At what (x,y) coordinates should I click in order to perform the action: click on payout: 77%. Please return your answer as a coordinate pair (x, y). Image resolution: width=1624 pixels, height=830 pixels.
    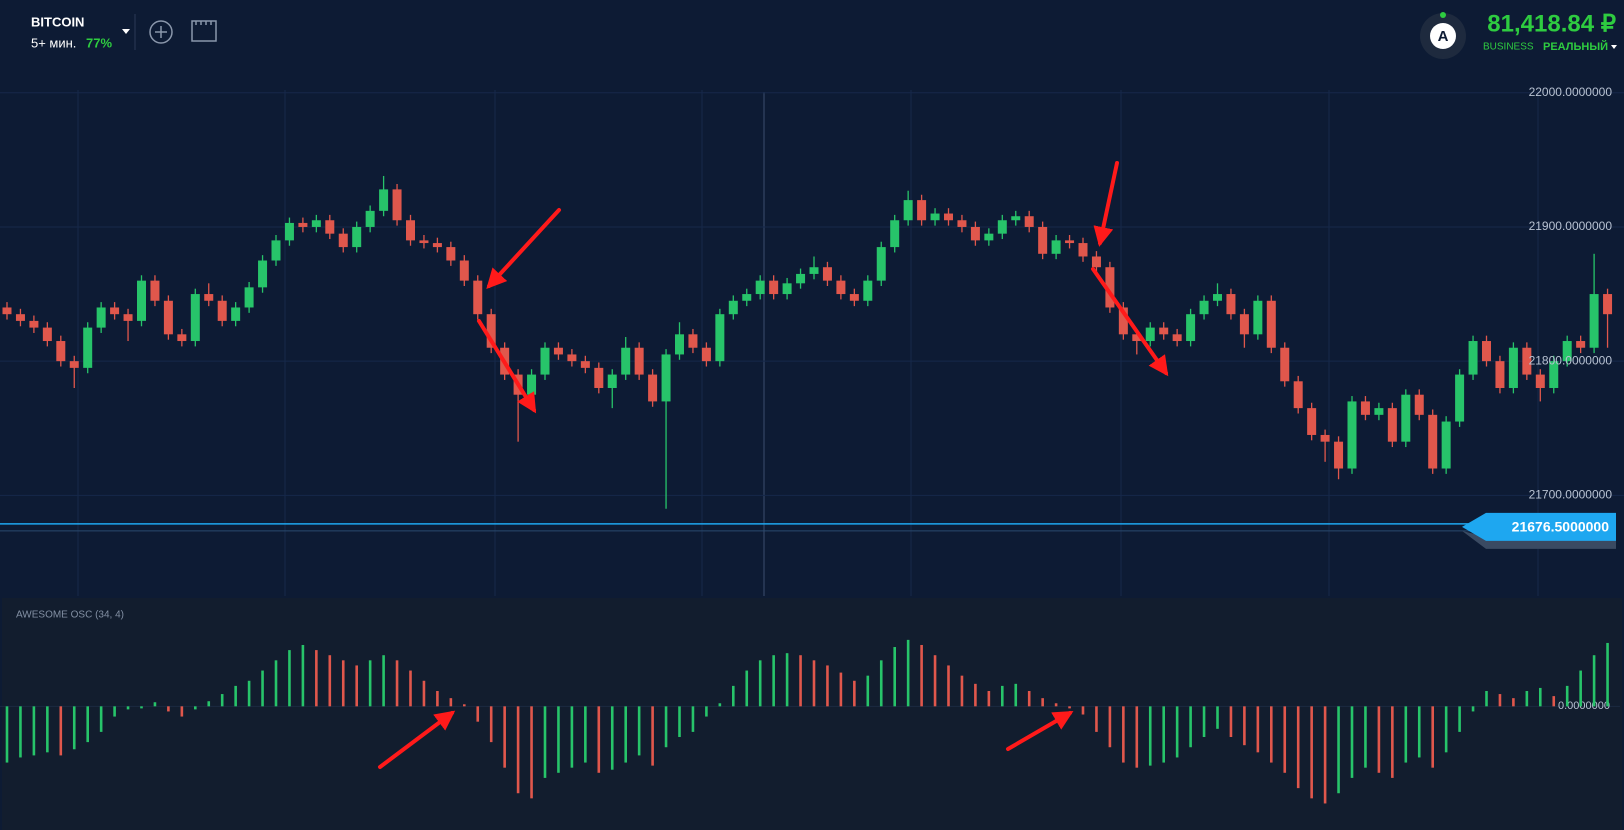
    Looking at the image, I should click on (99, 42).